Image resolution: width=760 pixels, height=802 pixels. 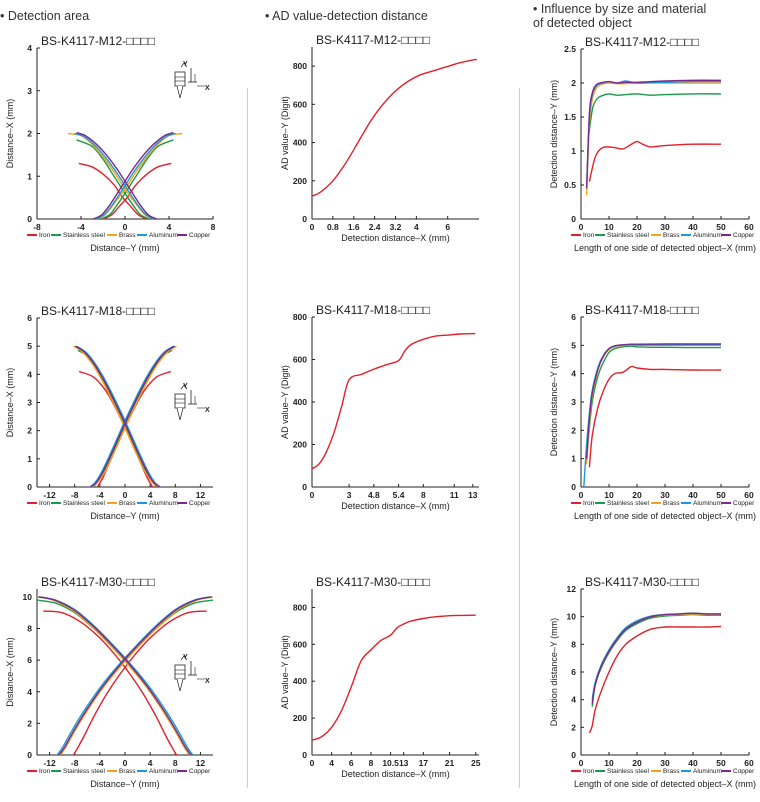 I want to click on x-tick-label: 10.5, so click(x=390, y=763).